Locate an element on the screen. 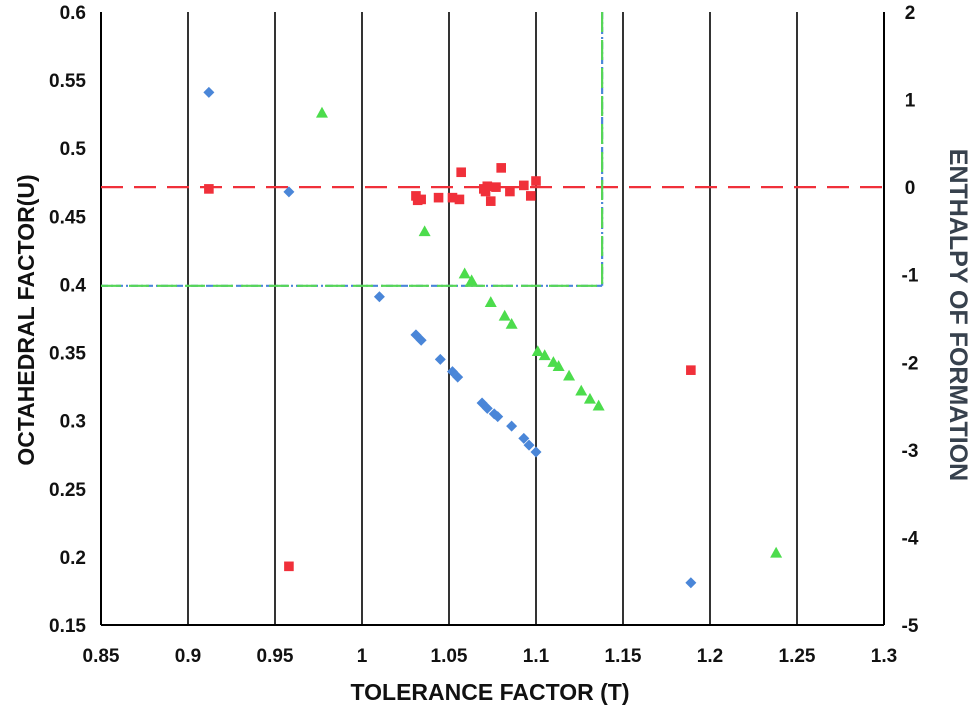 This screenshot has width=969, height=710. x-tick-label: 1 is located at coordinates (362, 656).